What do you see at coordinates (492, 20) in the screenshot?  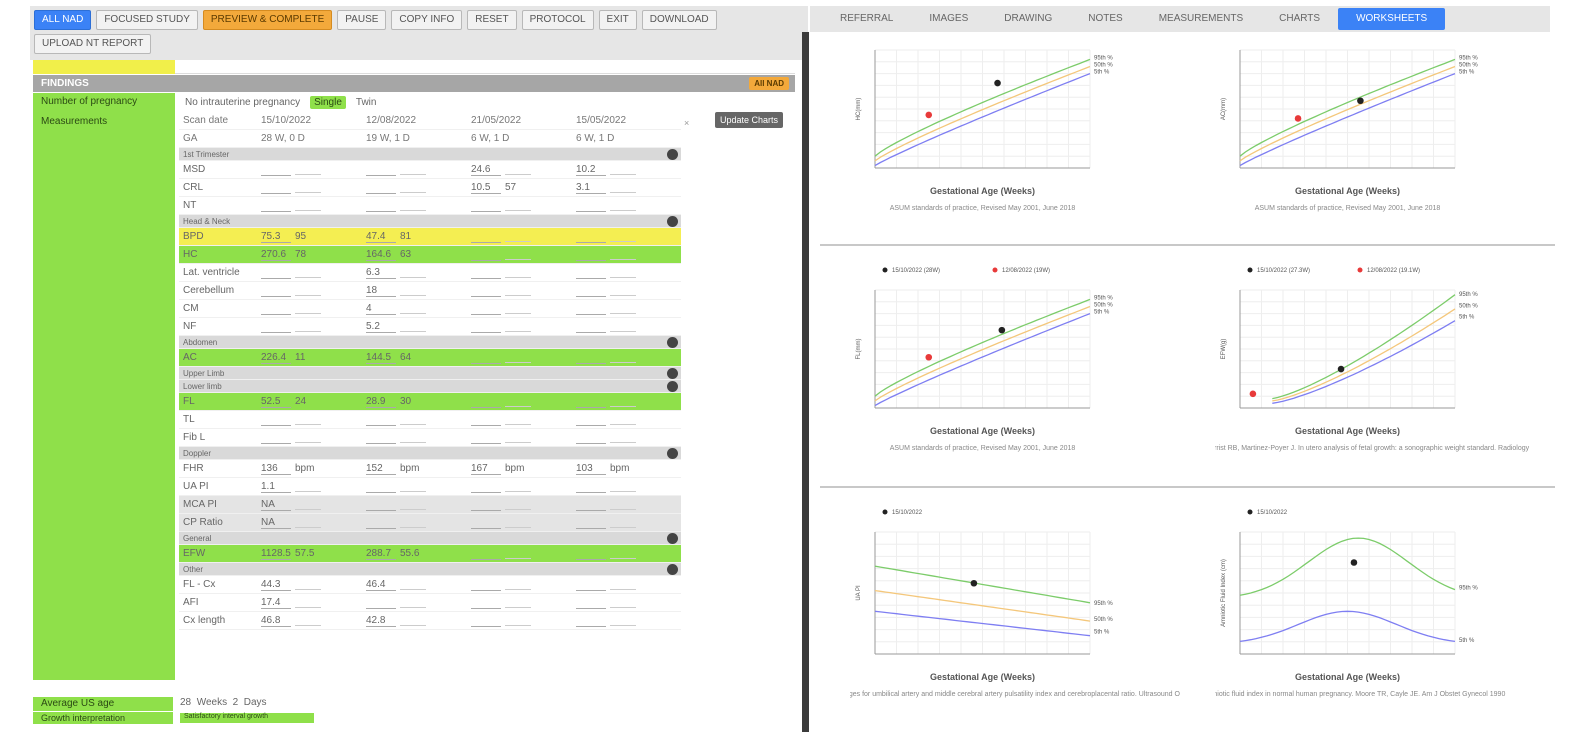 I see `reset-button: RESET` at bounding box center [492, 20].